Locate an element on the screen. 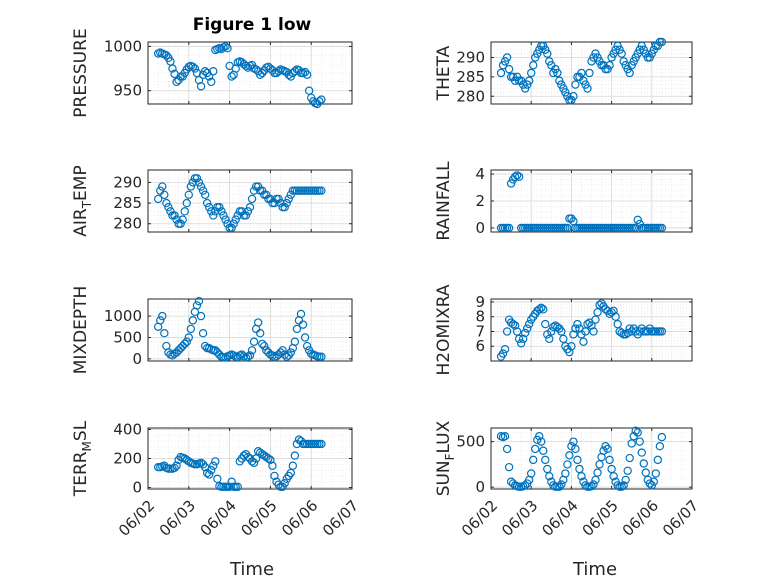 This screenshot has height=583, width=778. y-axis-label: PRESSURE is located at coordinates (81, 72).